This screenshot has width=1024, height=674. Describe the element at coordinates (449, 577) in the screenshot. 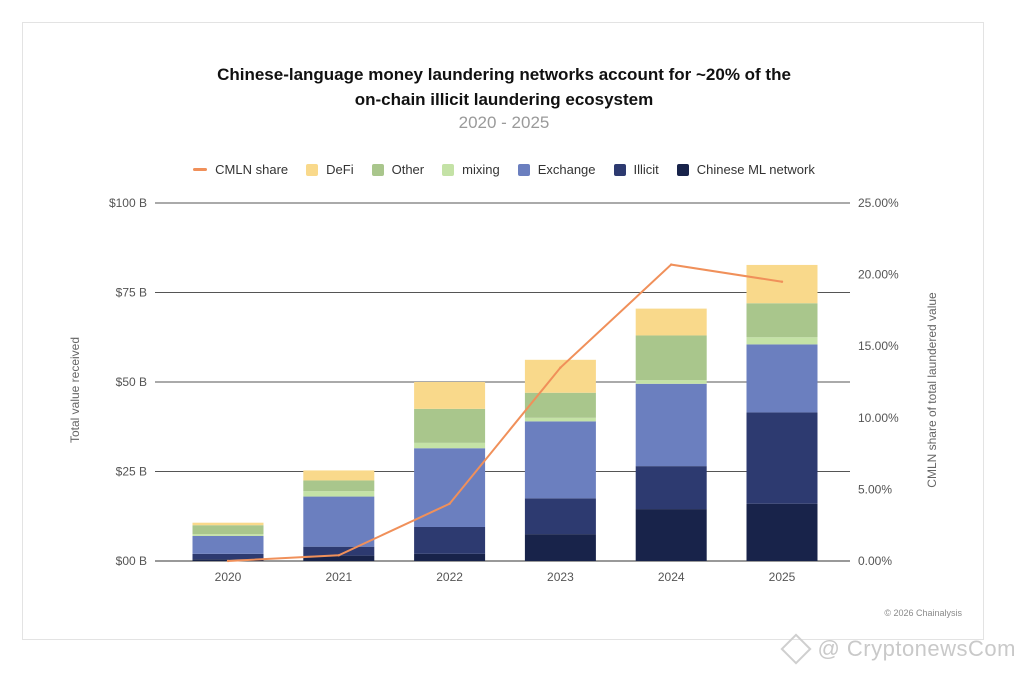

I see `x-tick-label: 2022` at that location.